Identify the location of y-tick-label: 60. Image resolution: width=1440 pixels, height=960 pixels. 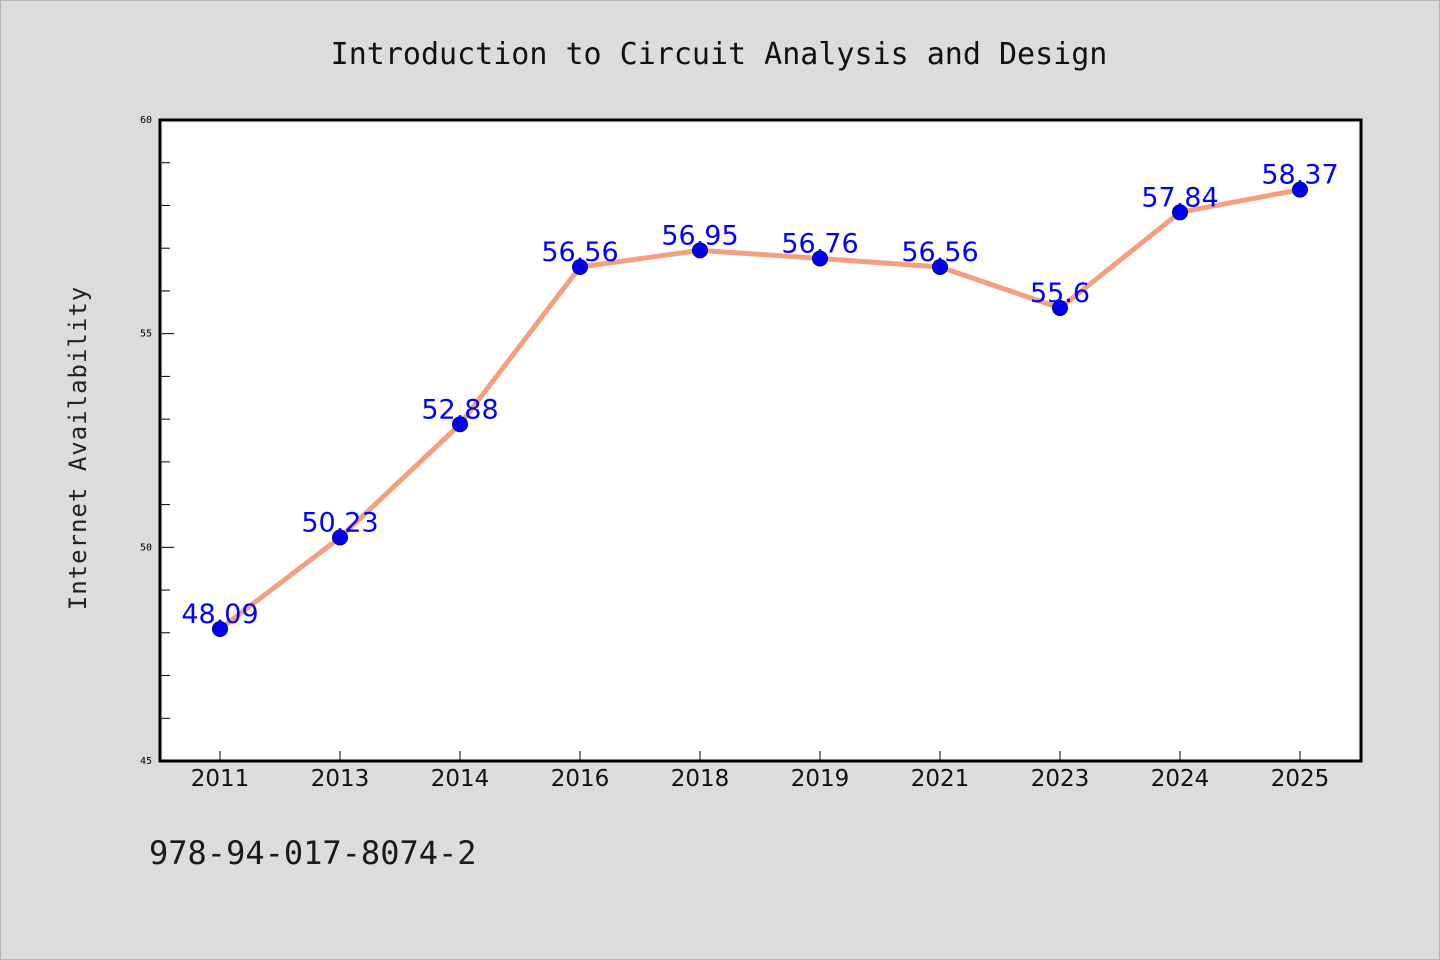
(146, 120).